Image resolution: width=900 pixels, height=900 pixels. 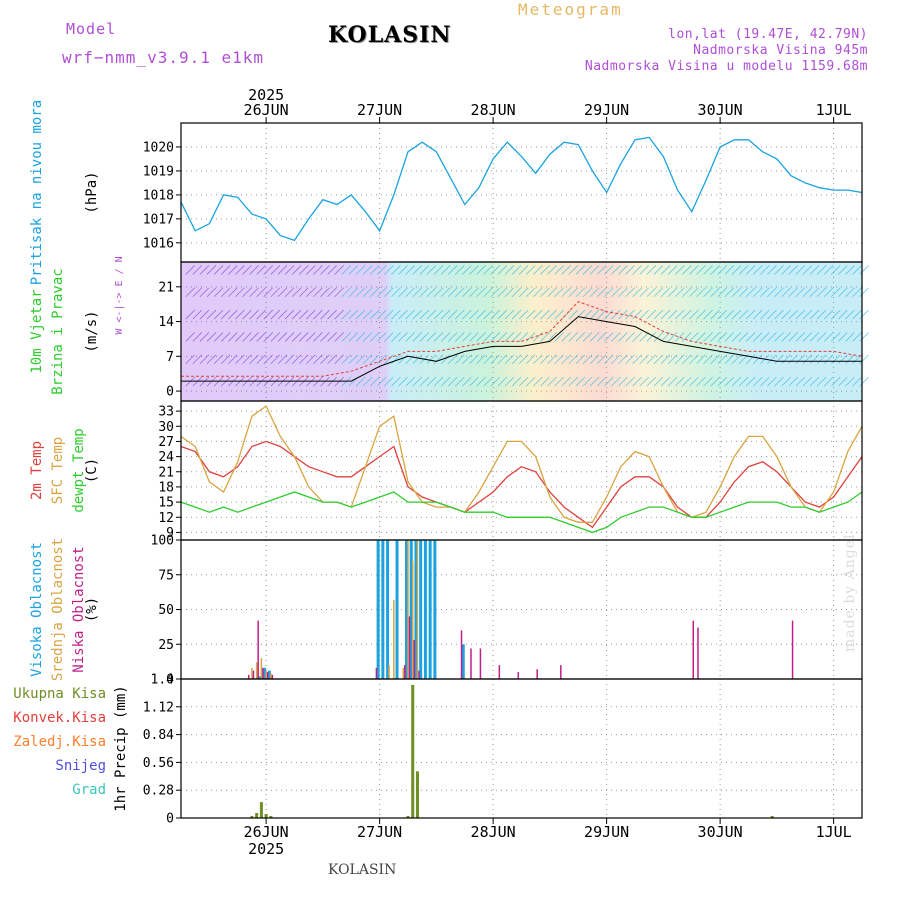 What do you see at coordinates (92, 470) in the screenshot?
I see `y-axis-title: (C)` at bounding box center [92, 470].